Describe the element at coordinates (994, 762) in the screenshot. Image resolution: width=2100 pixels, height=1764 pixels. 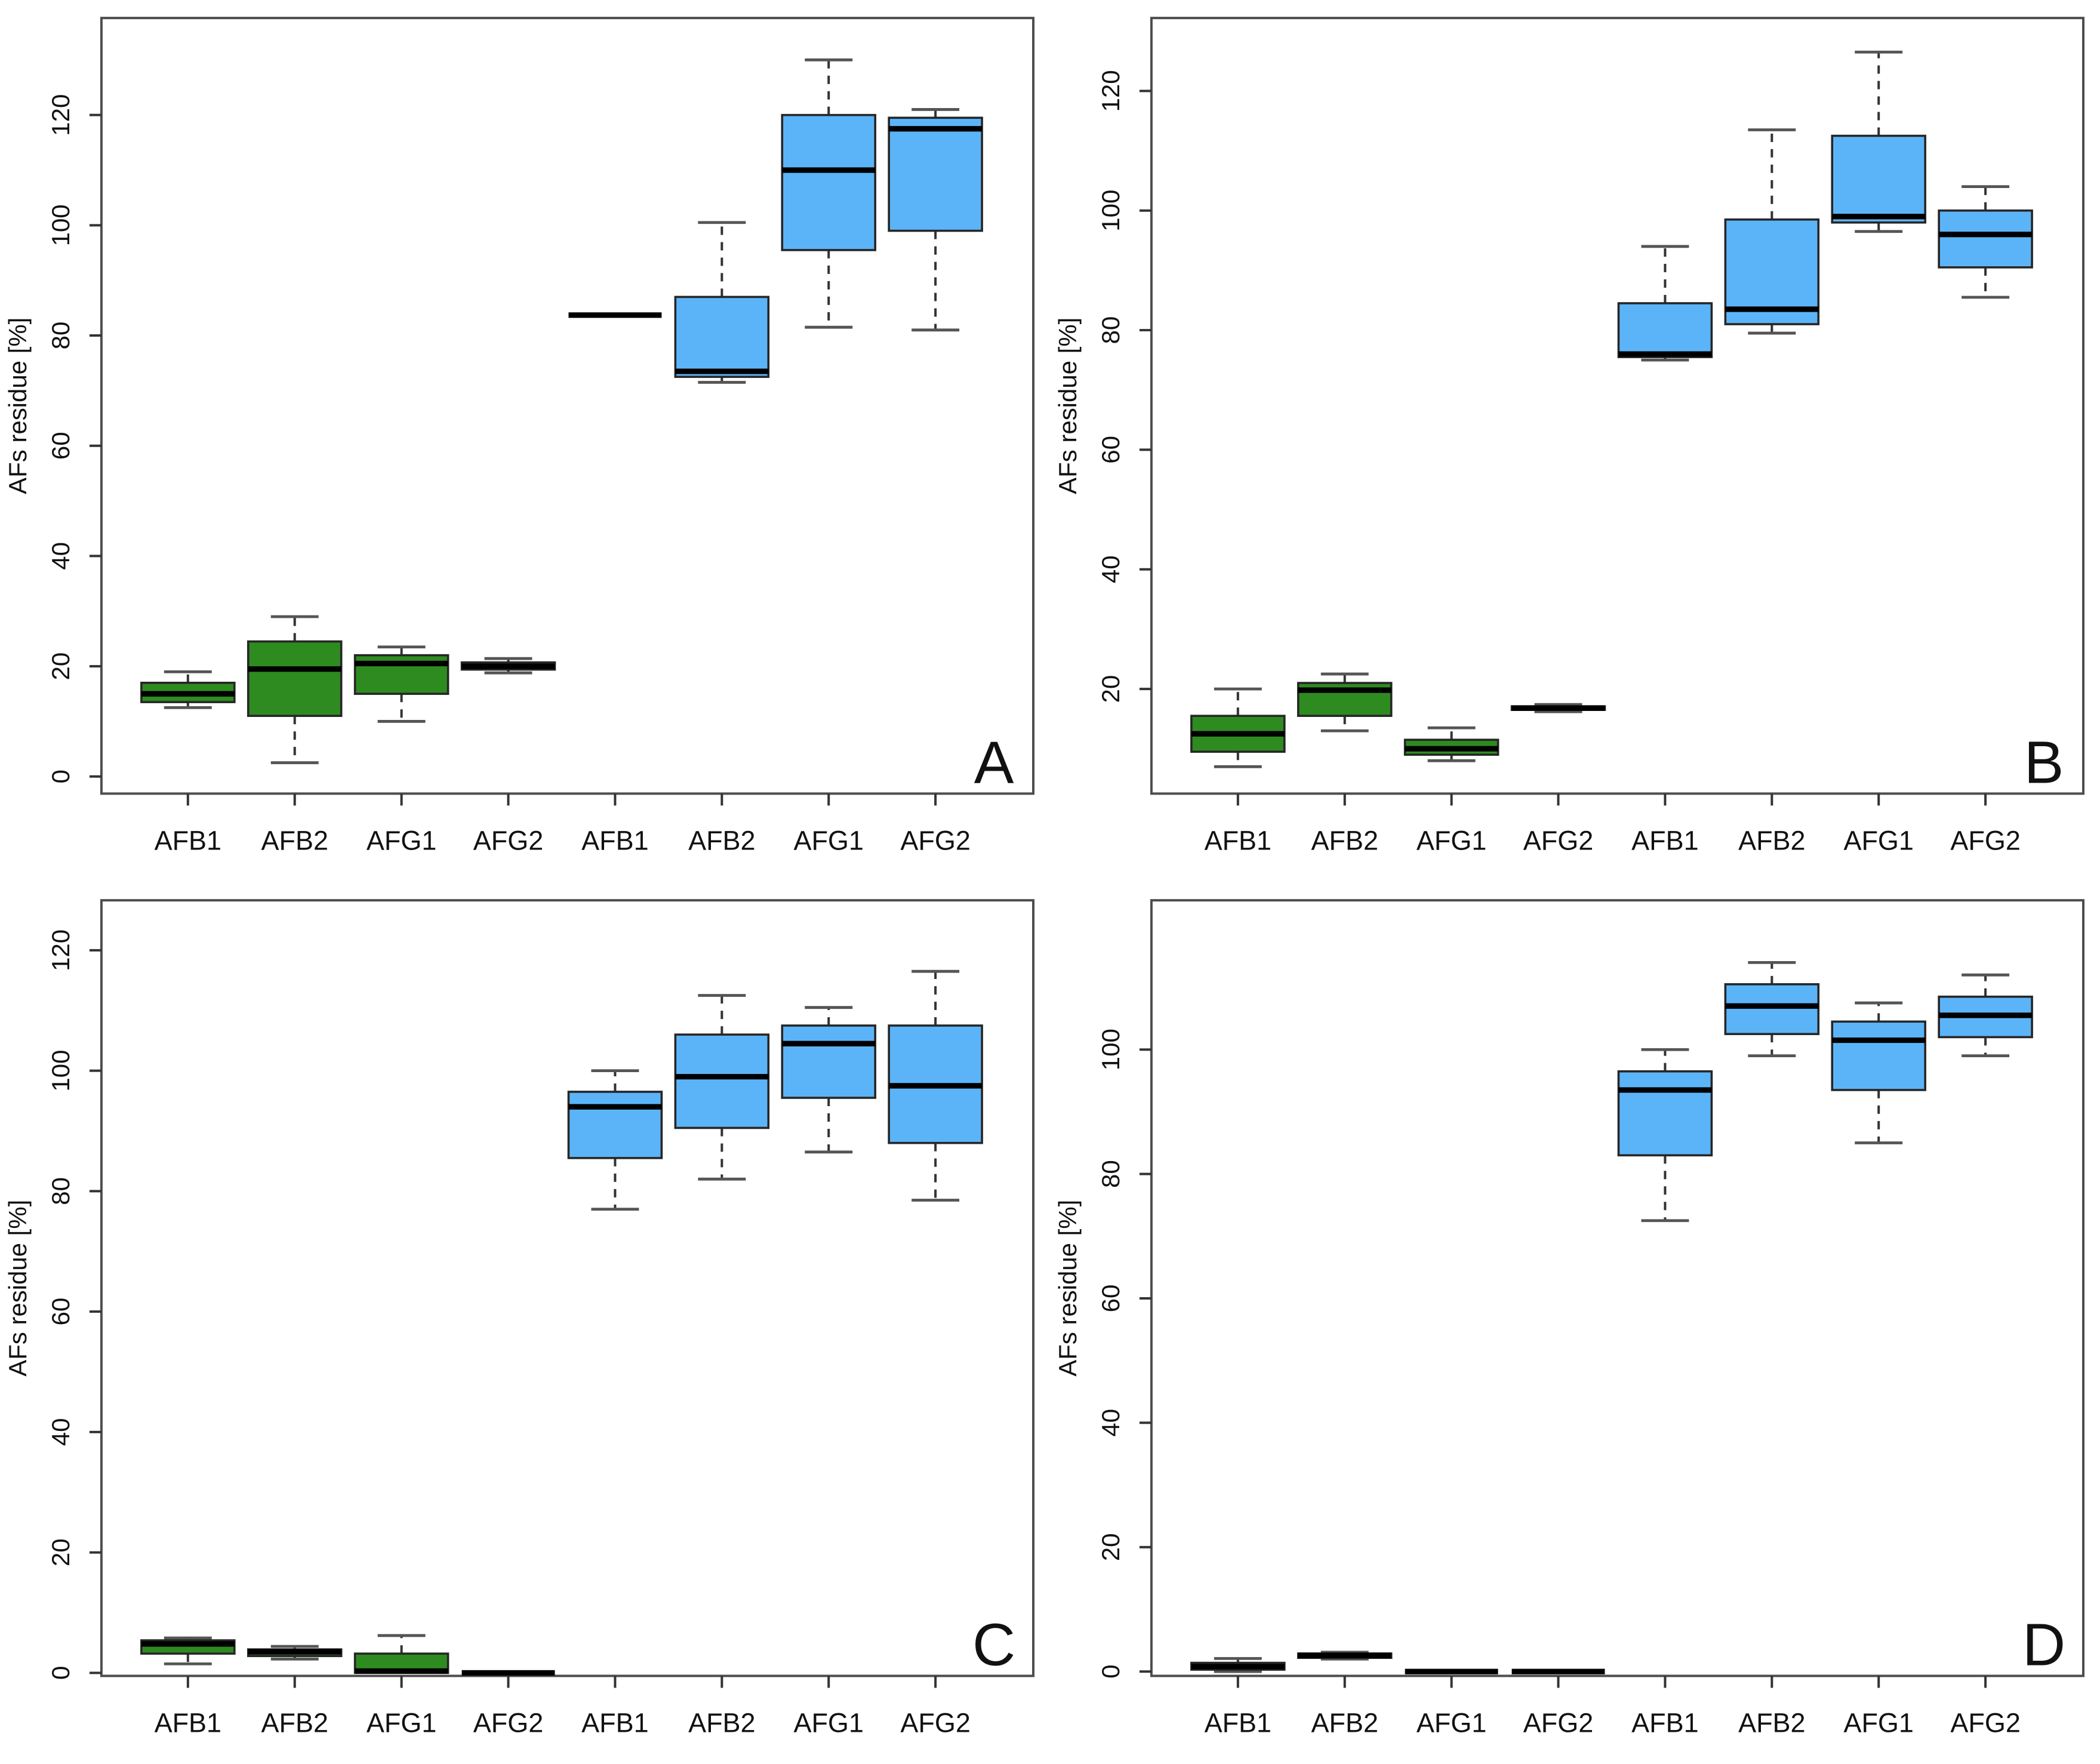
I see `panel-letter: A` at that location.